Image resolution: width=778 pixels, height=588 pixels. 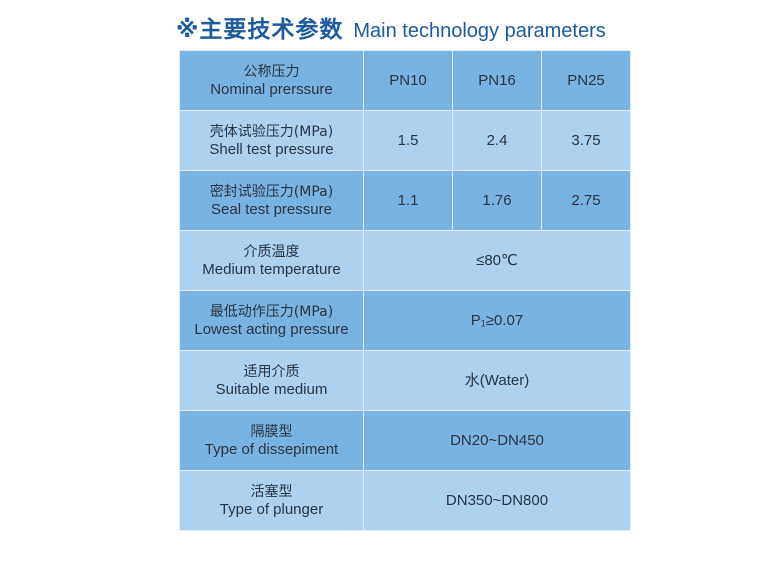 I want to click on cell: 水(Water), so click(x=497, y=380).